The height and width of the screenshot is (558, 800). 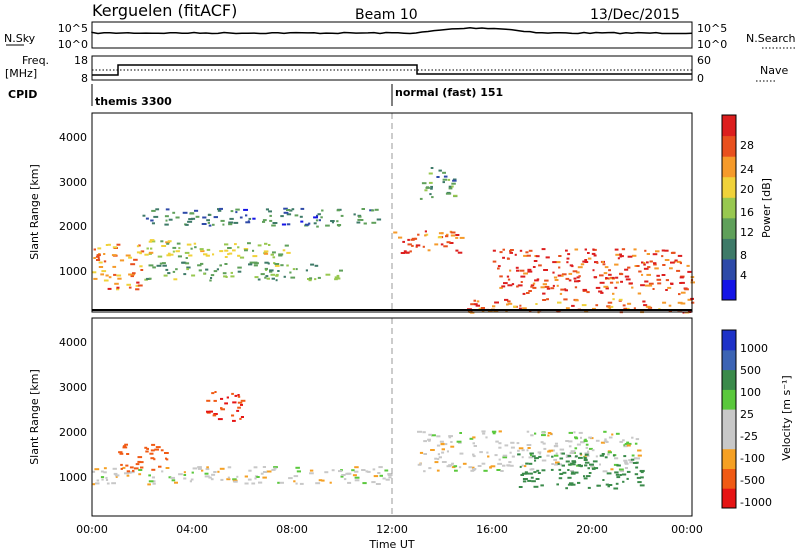 I want to click on nsky-tick-top: 10^5, so click(x=73, y=28).